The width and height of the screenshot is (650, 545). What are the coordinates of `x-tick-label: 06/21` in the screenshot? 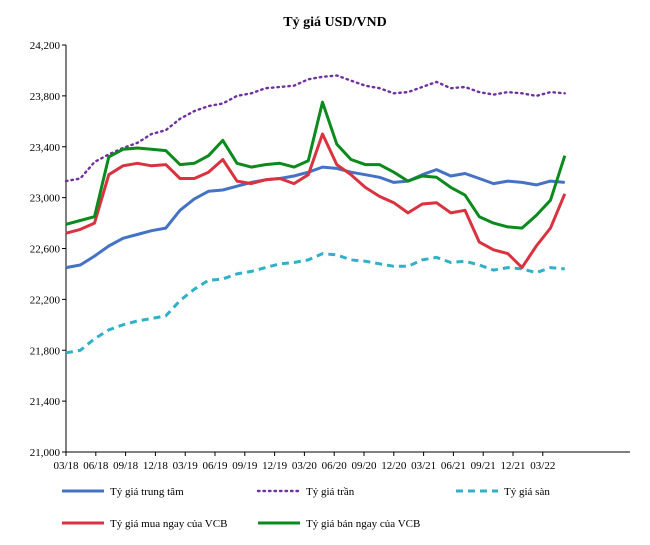 It's located at (453, 466).